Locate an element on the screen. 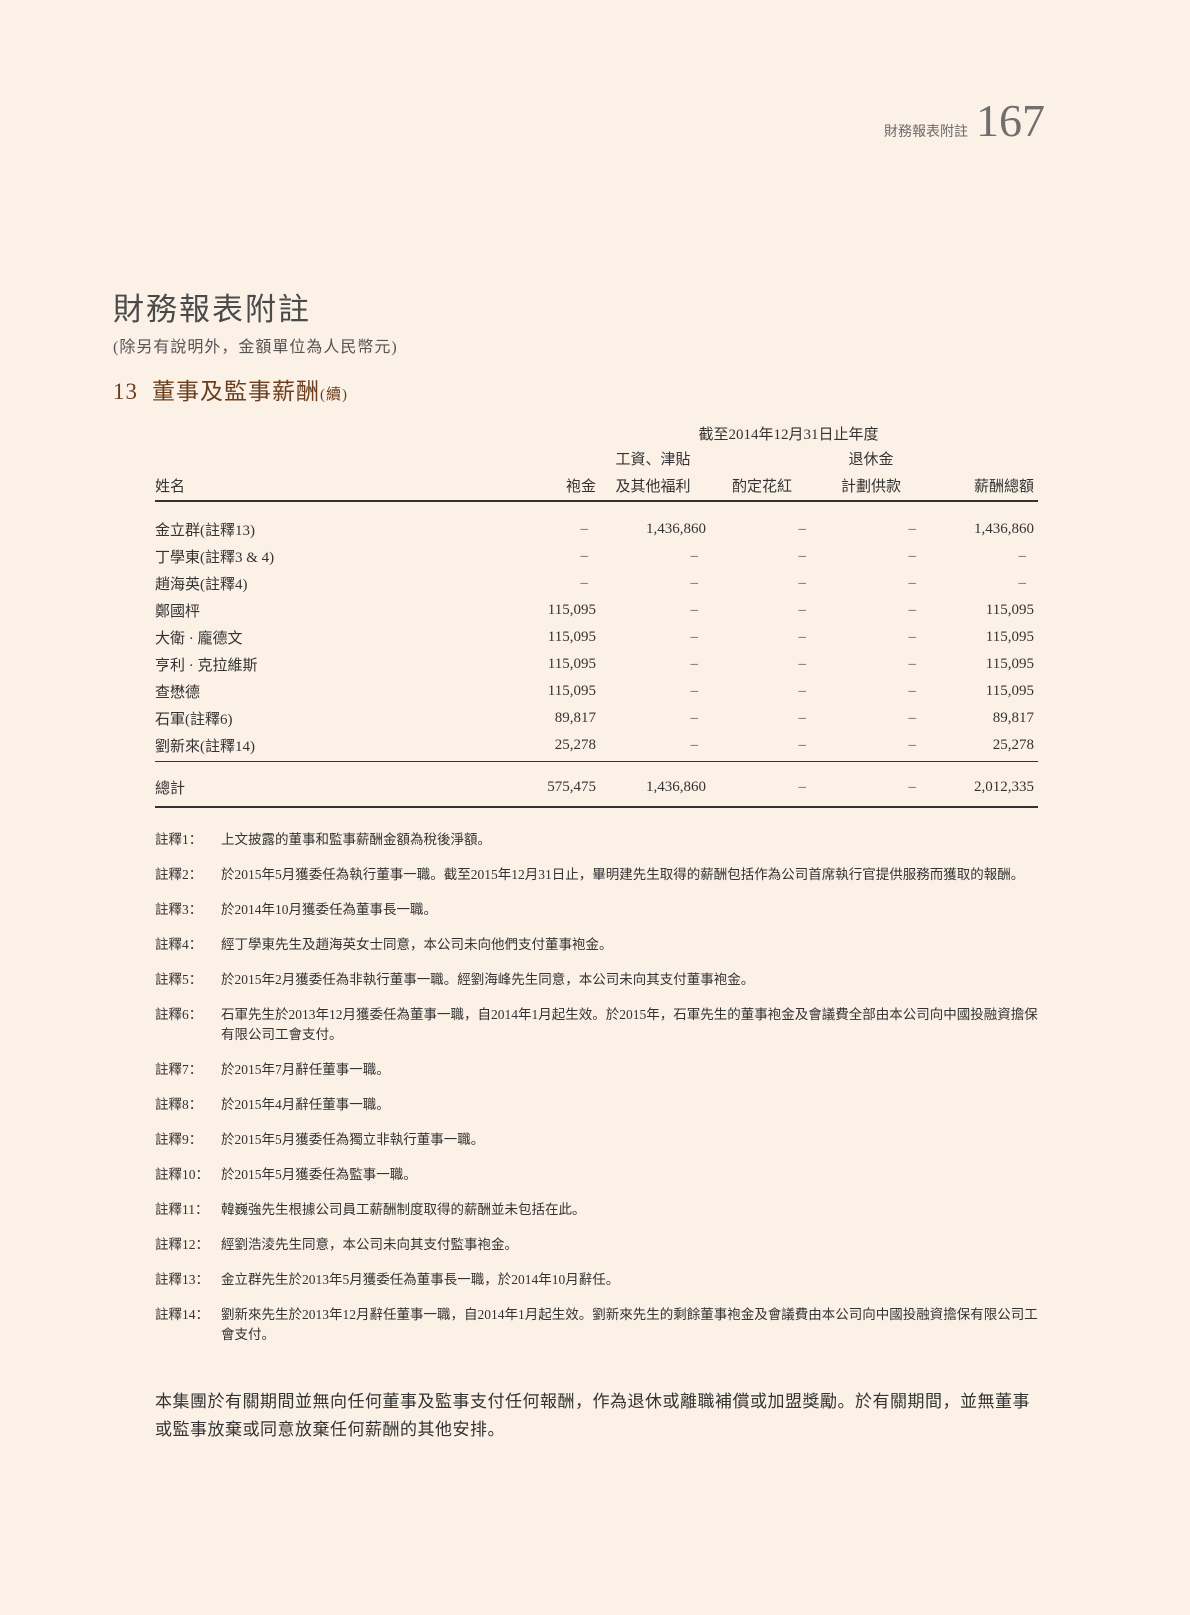 The image size is (1190, 1615). note-label: 註釋12： is located at coordinates (182, 1244).